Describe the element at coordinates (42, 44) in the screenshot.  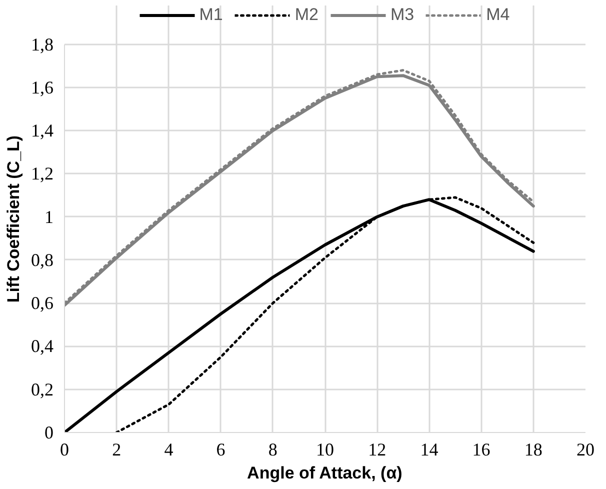
I see `y-tick-label: 1,8` at that location.